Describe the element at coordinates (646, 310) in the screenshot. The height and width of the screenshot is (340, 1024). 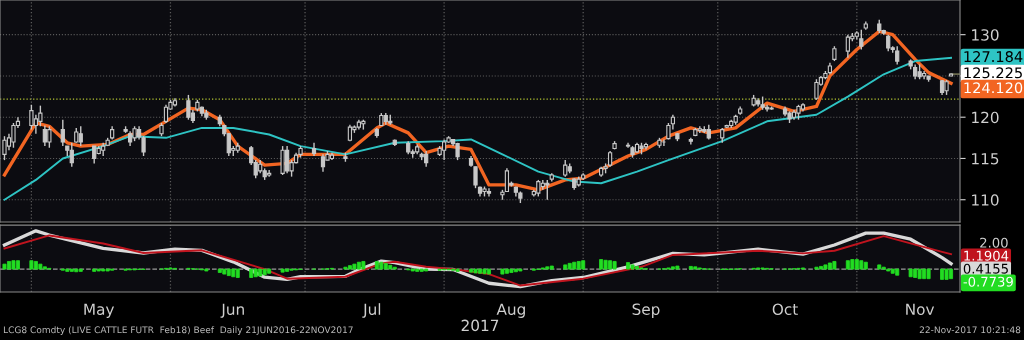
I see `x-tick-label: Sep` at that location.